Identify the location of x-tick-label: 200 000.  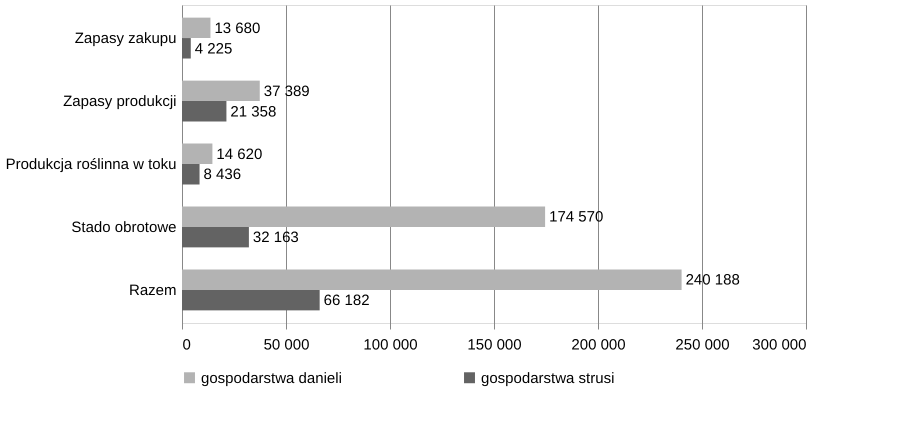
(598, 345).